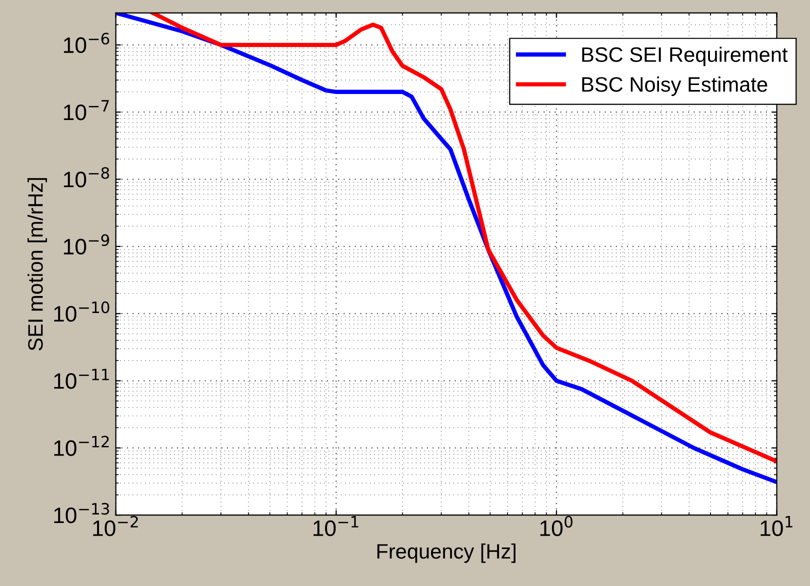  Describe the element at coordinates (685, 56) in the screenshot. I see `legend-label: BSC SEI Requirement` at that location.